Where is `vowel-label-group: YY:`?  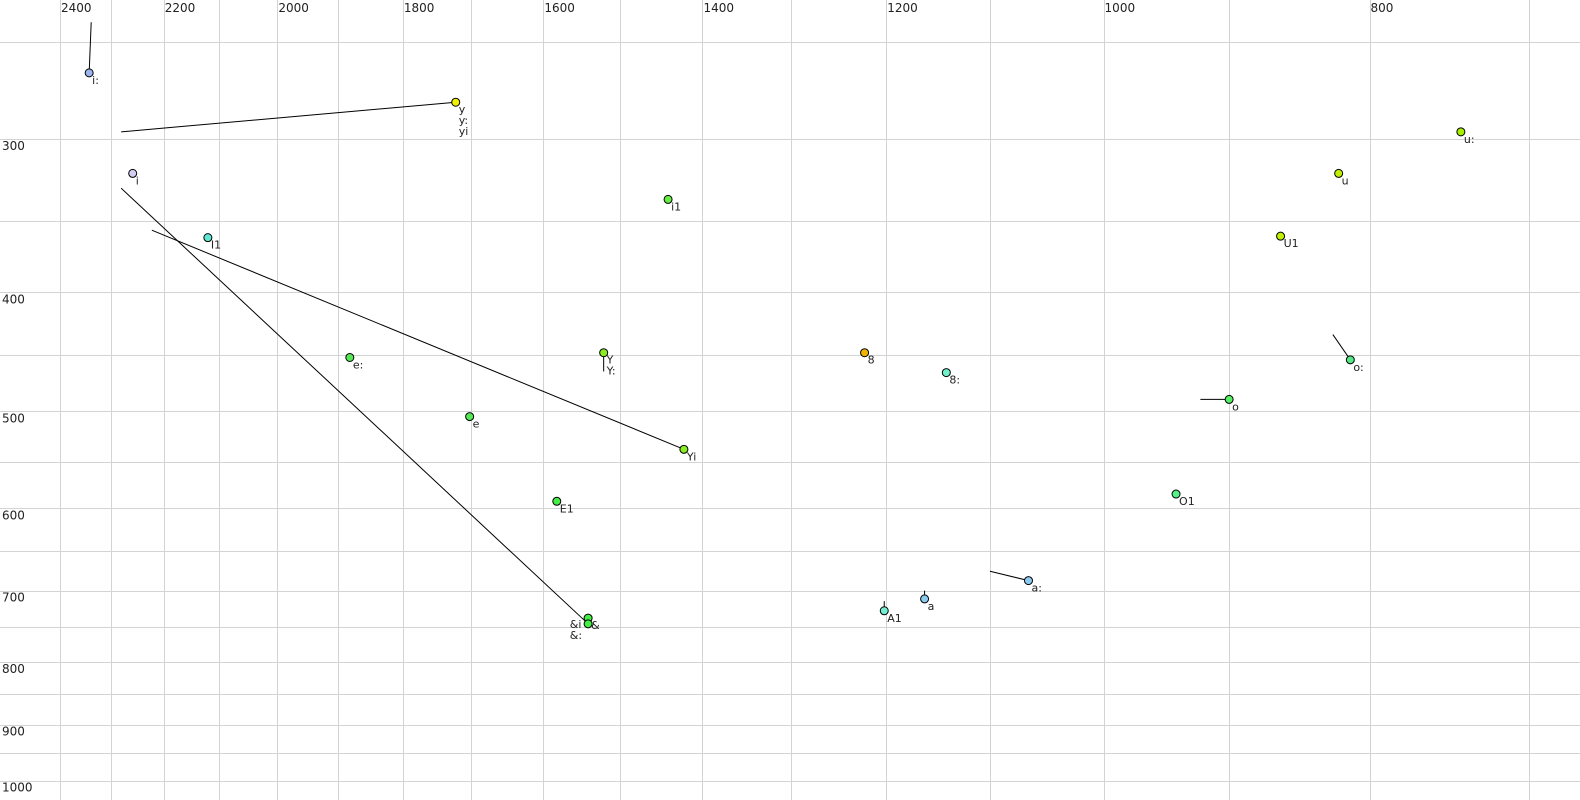
vowel-label-group: YY: is located at coordinates (611, 366).